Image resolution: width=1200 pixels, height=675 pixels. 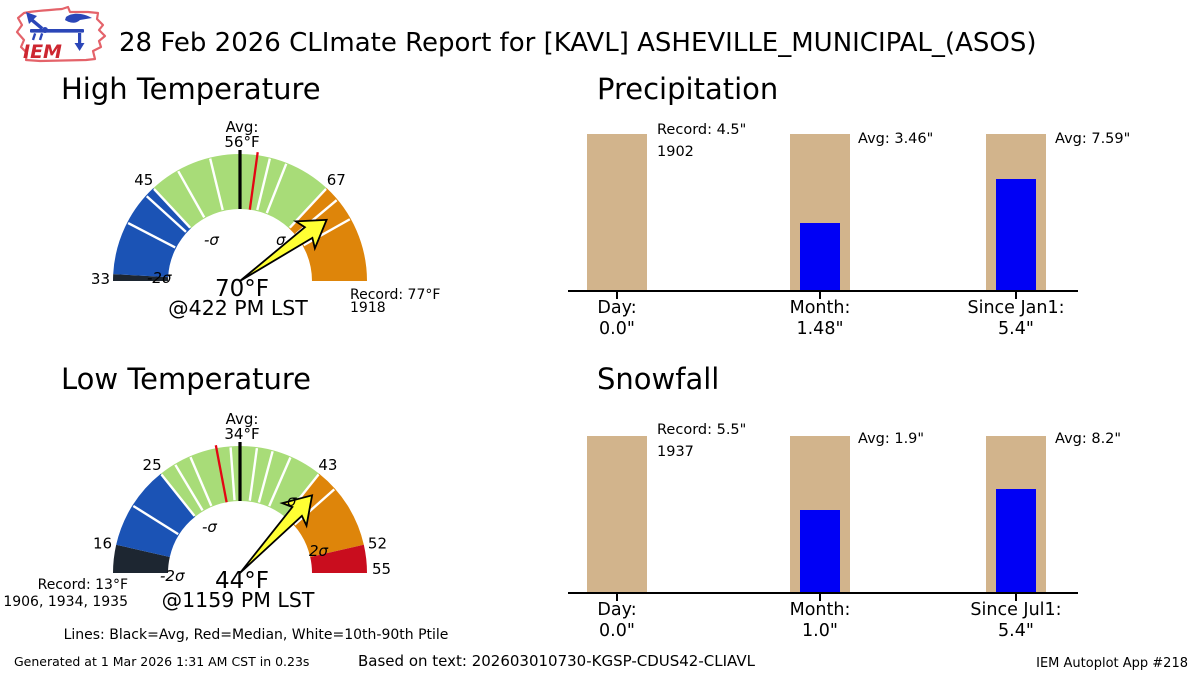 What do you see at coordinates (1016, 308) in the screenshot?
I see `bar-group-name: Since Jan1:` at bounding box center [1016, 308].